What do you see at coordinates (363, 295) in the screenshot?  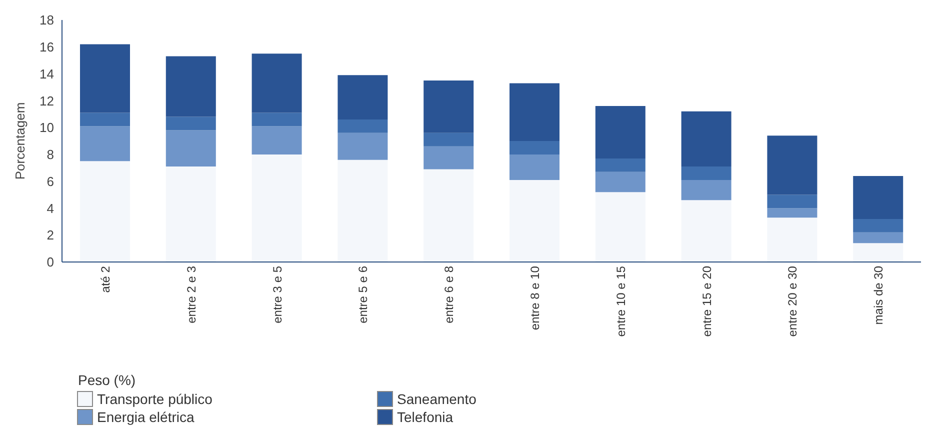 I see `x-tick-label: entre 5 e 6` at bounding box center [363, 295].